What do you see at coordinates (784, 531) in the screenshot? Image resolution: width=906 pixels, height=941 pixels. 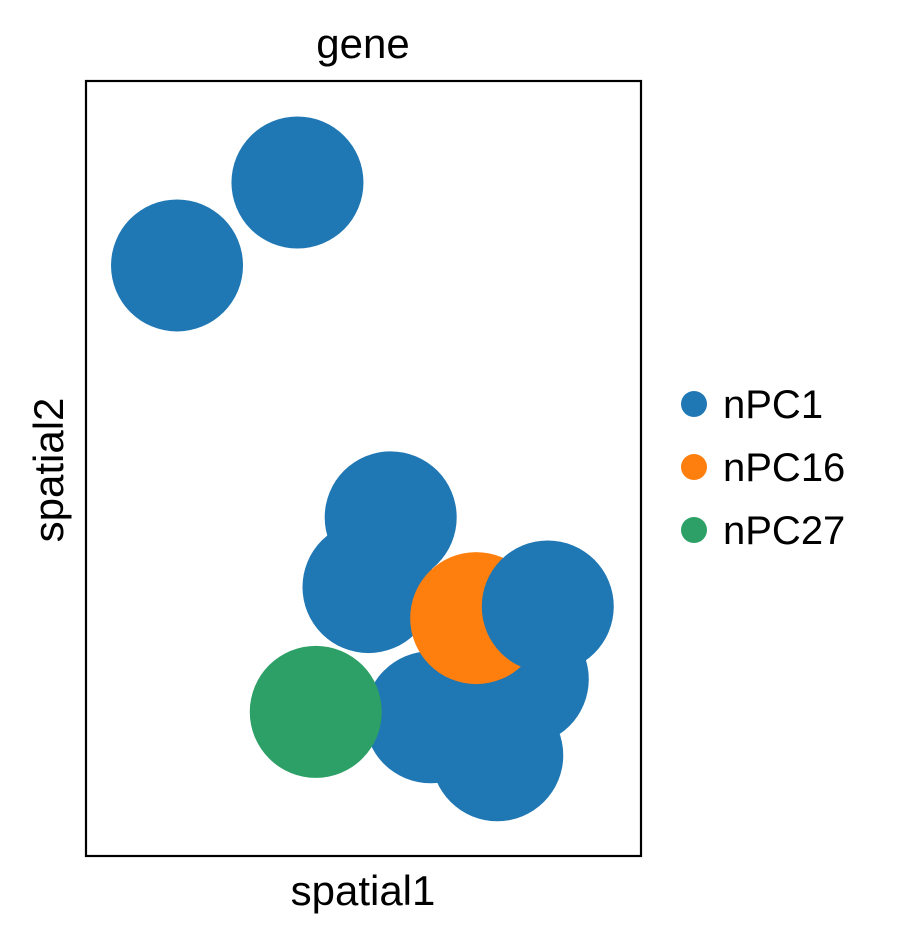 I see `legend-label-npc27: nPC27` at bounding box center [784, 531].